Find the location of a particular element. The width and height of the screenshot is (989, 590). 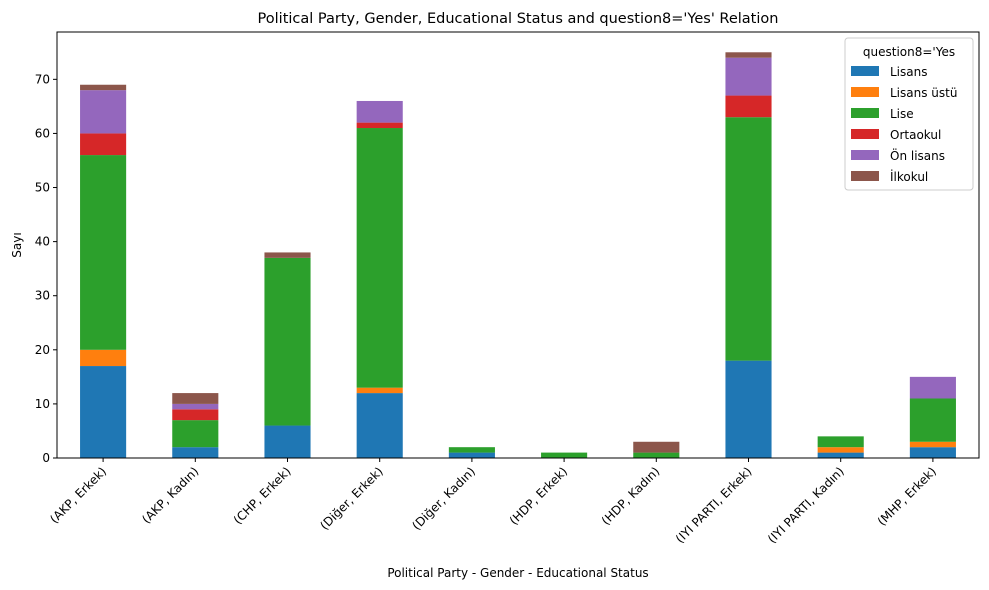

y-tick-label: 20 is located at coordinates (42, 350).